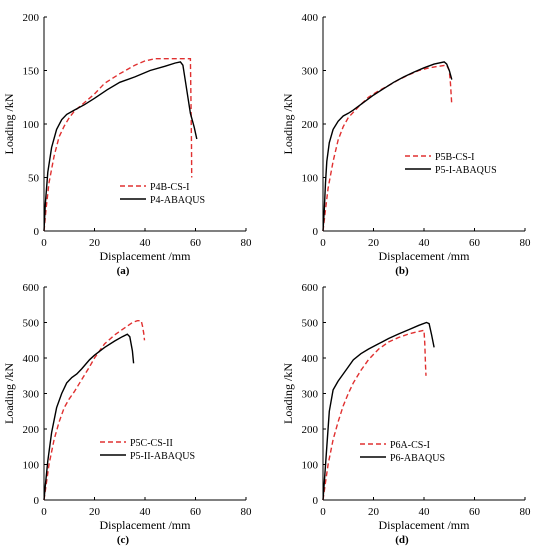 This screenshot has width=540, height=550. Describe the element at coordinates (402, 540) in the screenshot. I see `panel-label: (d)` at that location.